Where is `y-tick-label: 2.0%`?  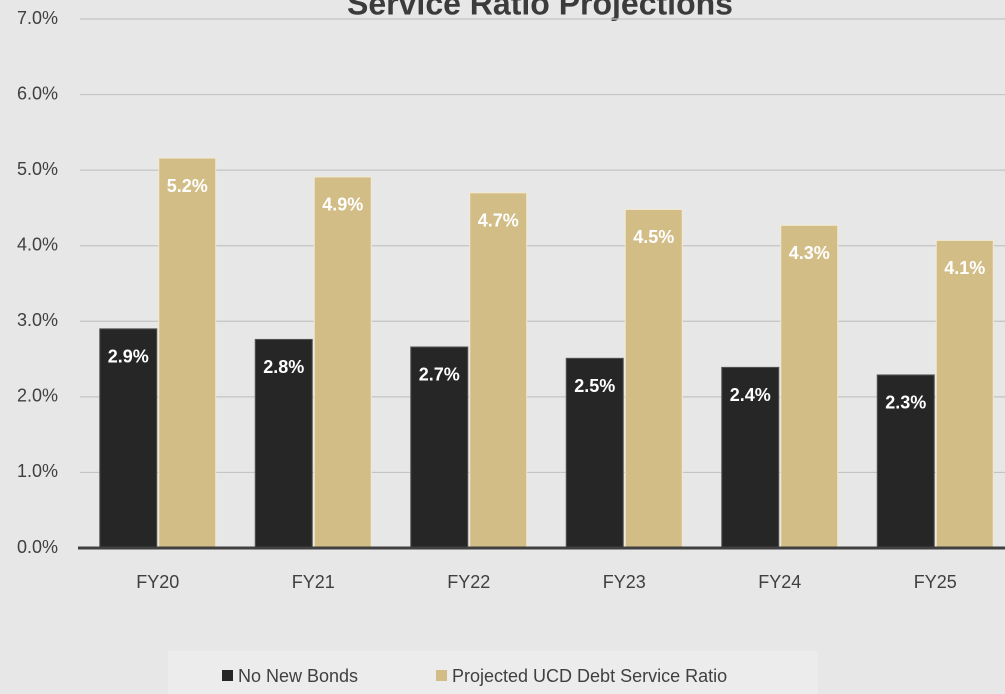 y-tick-label: 2.0% is located at coordinates (37, 396).